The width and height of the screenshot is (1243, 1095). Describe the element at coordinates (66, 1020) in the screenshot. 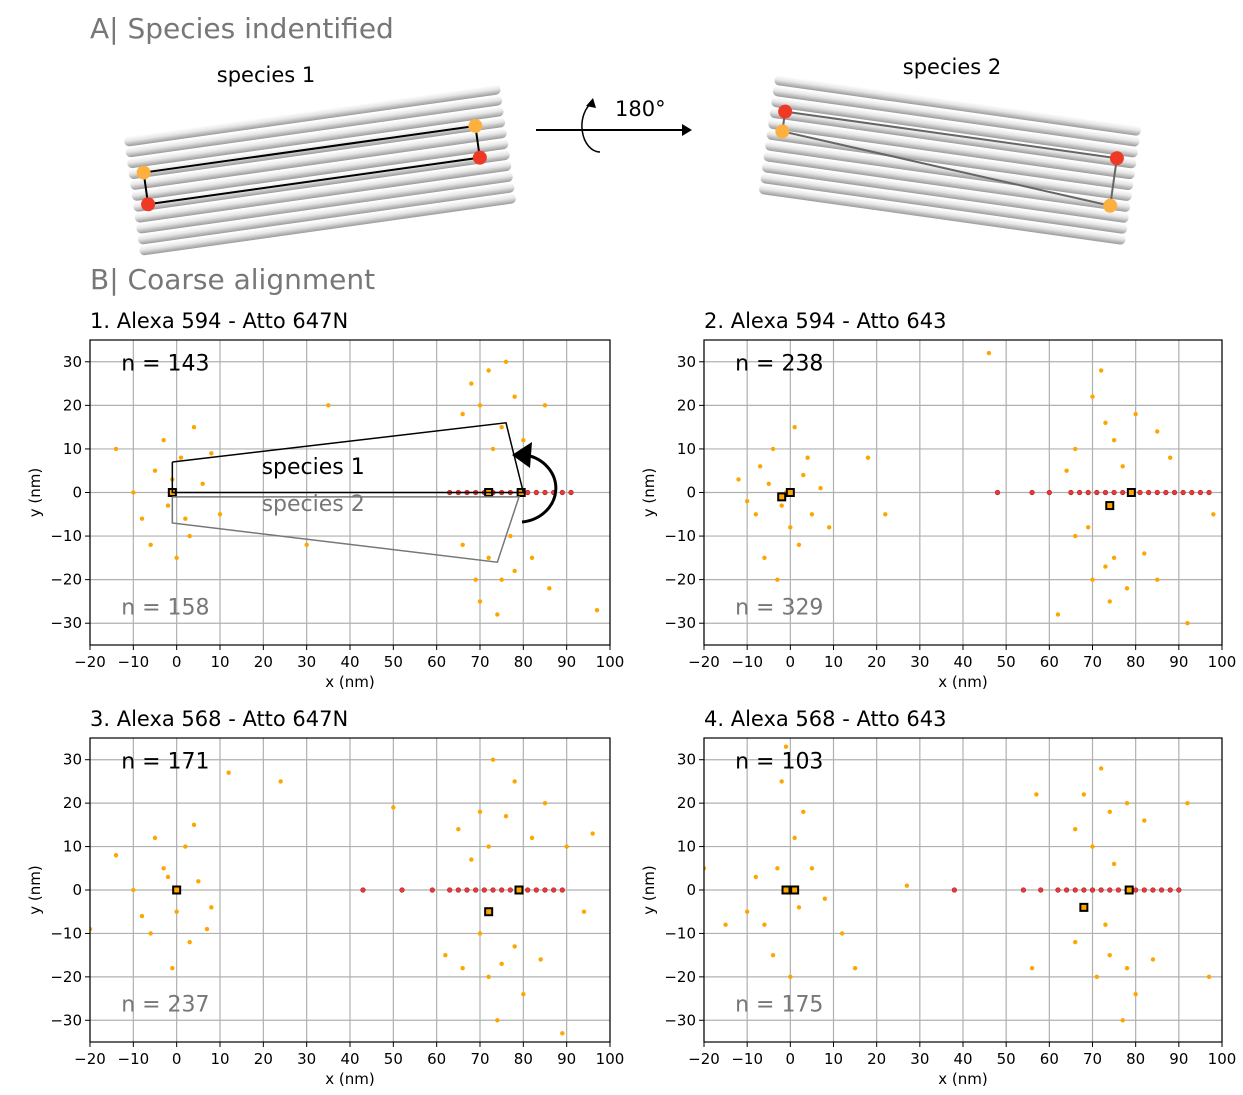

I see `y-tick-label: −30` at that location.